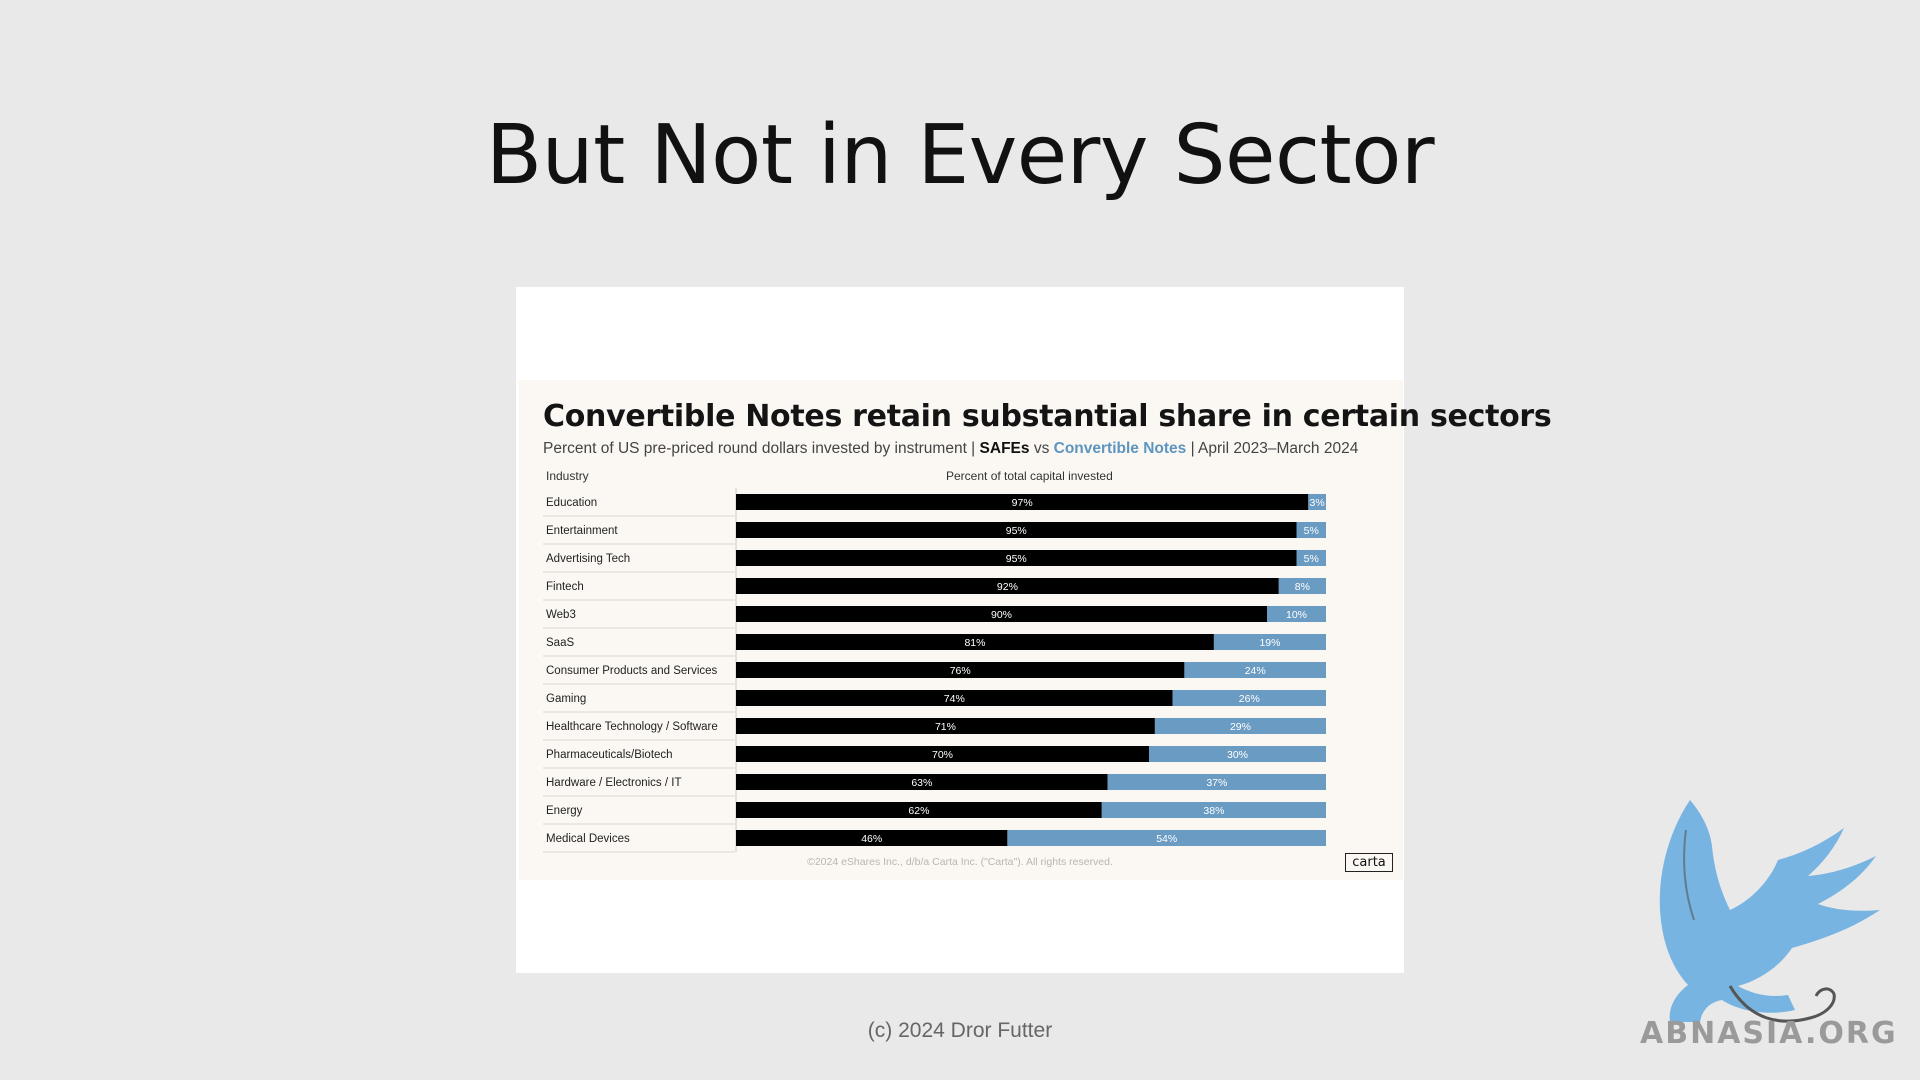 The height and width of the screenshot is (1080, 1920). I want to click on category-label: Fintech, so click(565, 587).